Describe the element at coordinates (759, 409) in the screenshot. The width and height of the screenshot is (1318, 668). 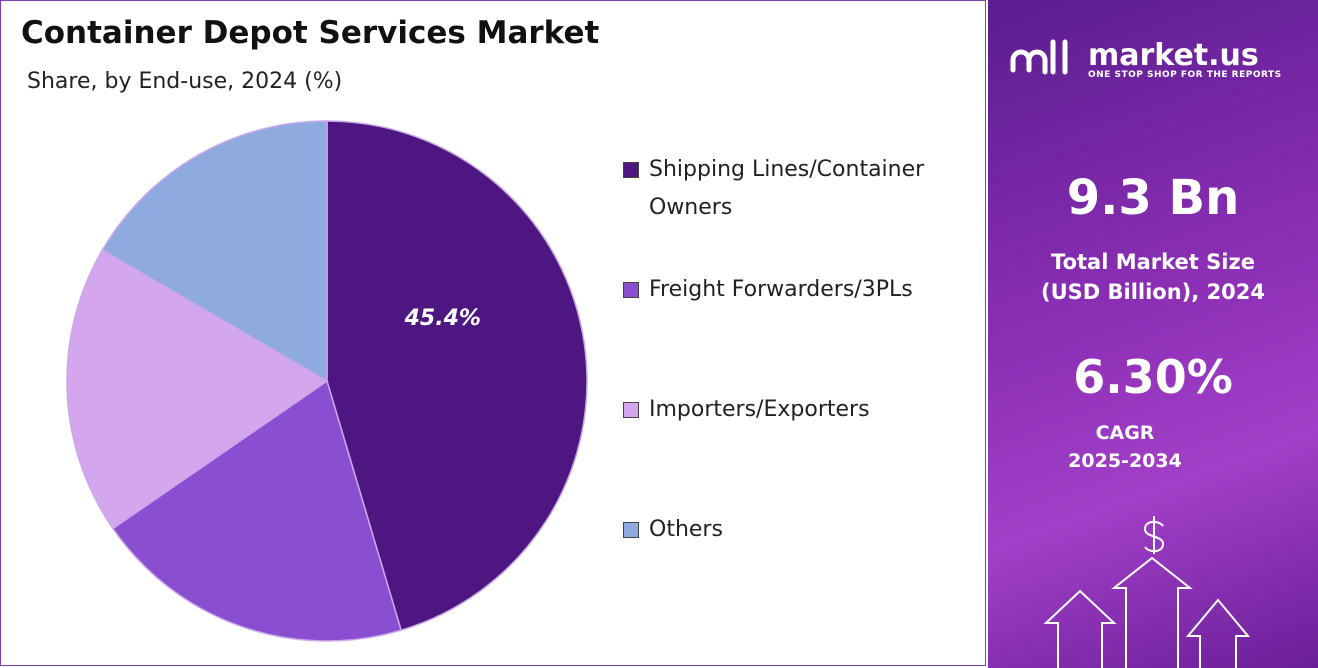
I see `legend-label: Importers/Exporters` at that location.